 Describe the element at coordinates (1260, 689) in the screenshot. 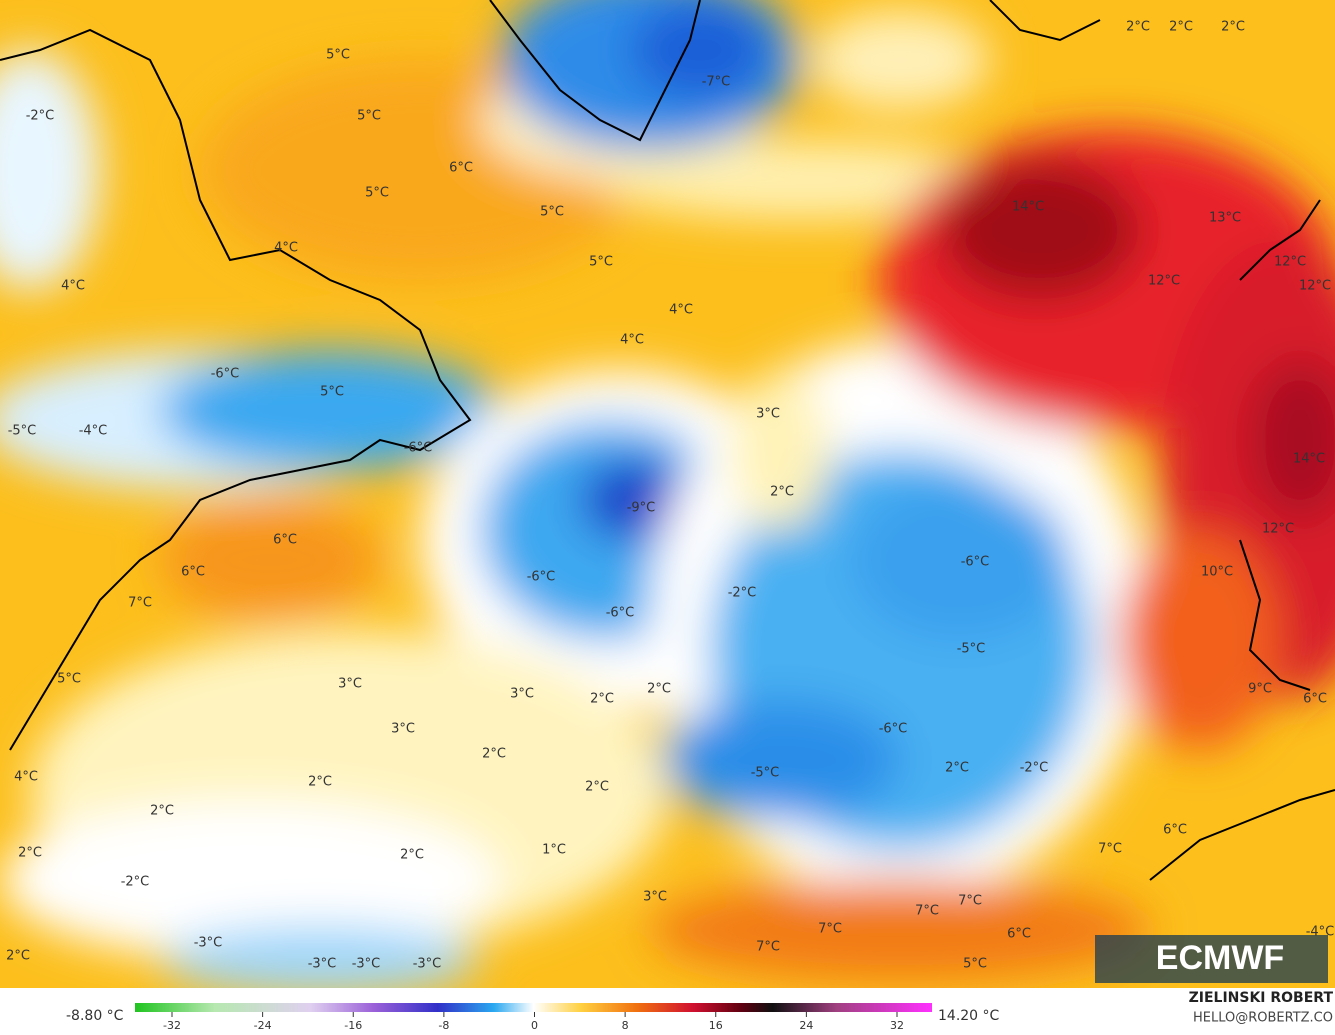

I see `temperature-label: 9°C` at that location.